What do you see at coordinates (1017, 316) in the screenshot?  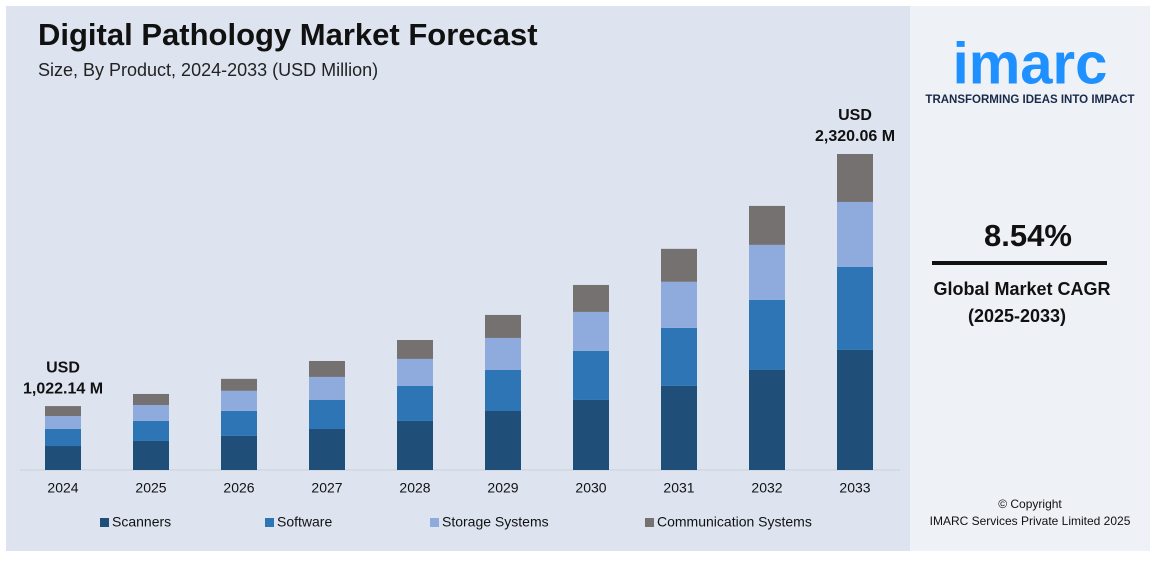 I see `cagr-period: (2025-2033)` at bounding box center [1017, 316].